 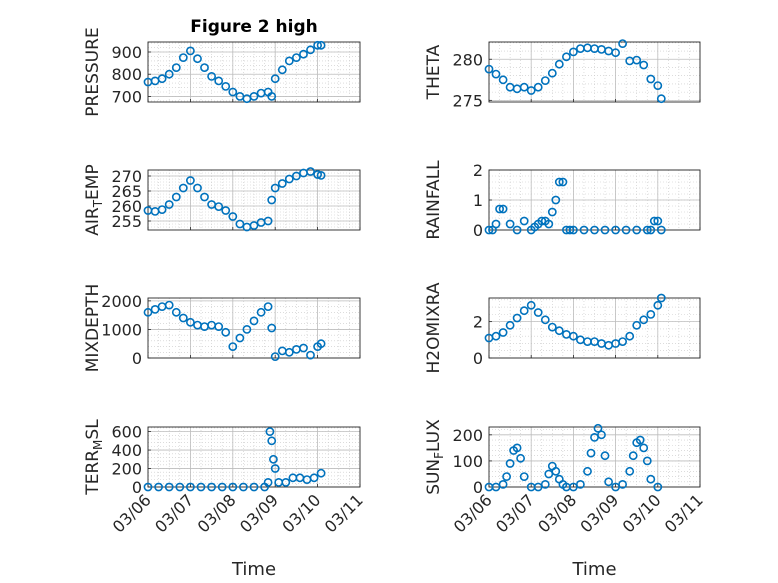 I want to click on y-tick-label: 1000, so click(x=121, y=329).